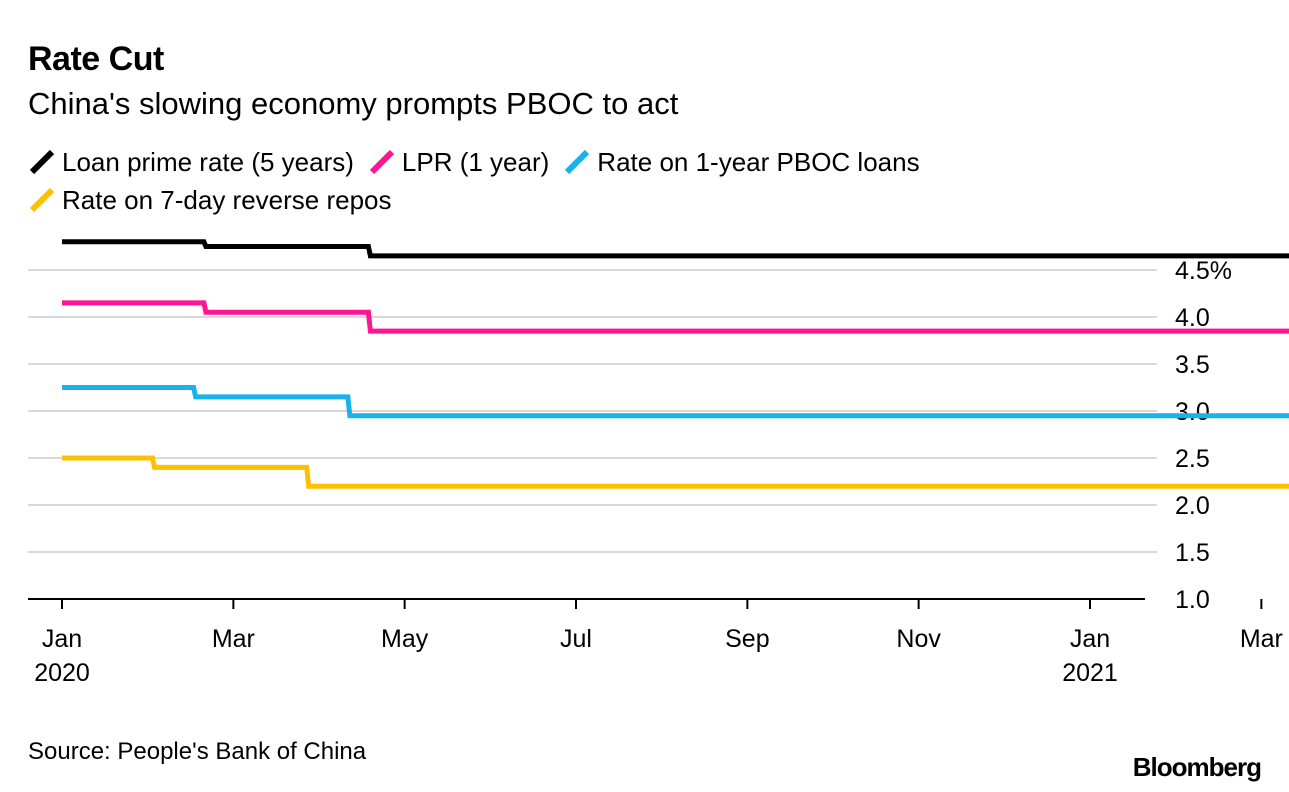 The width and height of the screenshot is (1289, 792). What do you see at coordinates (918, 639) in the screenshot?
I see `x-tick-label: Nov` at bounding box center [918, 639].